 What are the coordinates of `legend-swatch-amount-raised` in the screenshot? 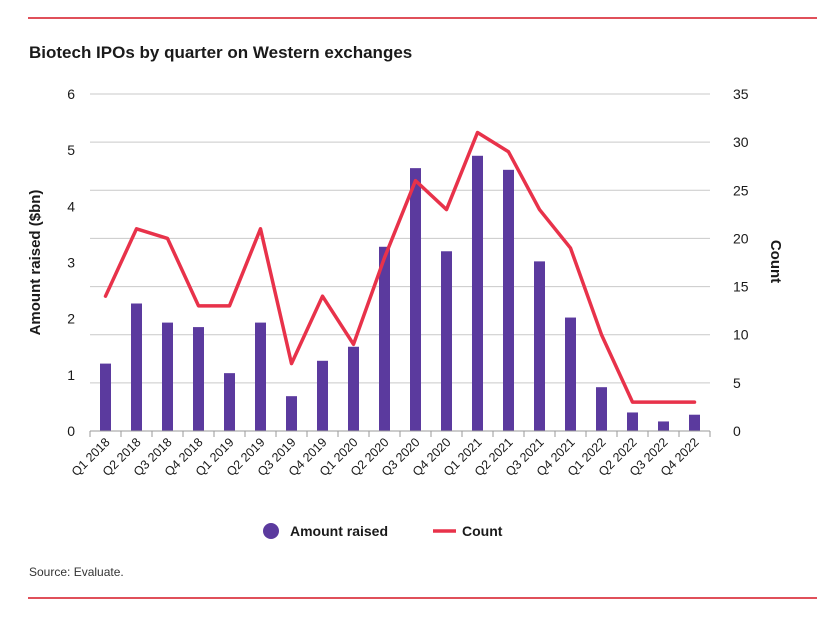 It's located at (271, 531).